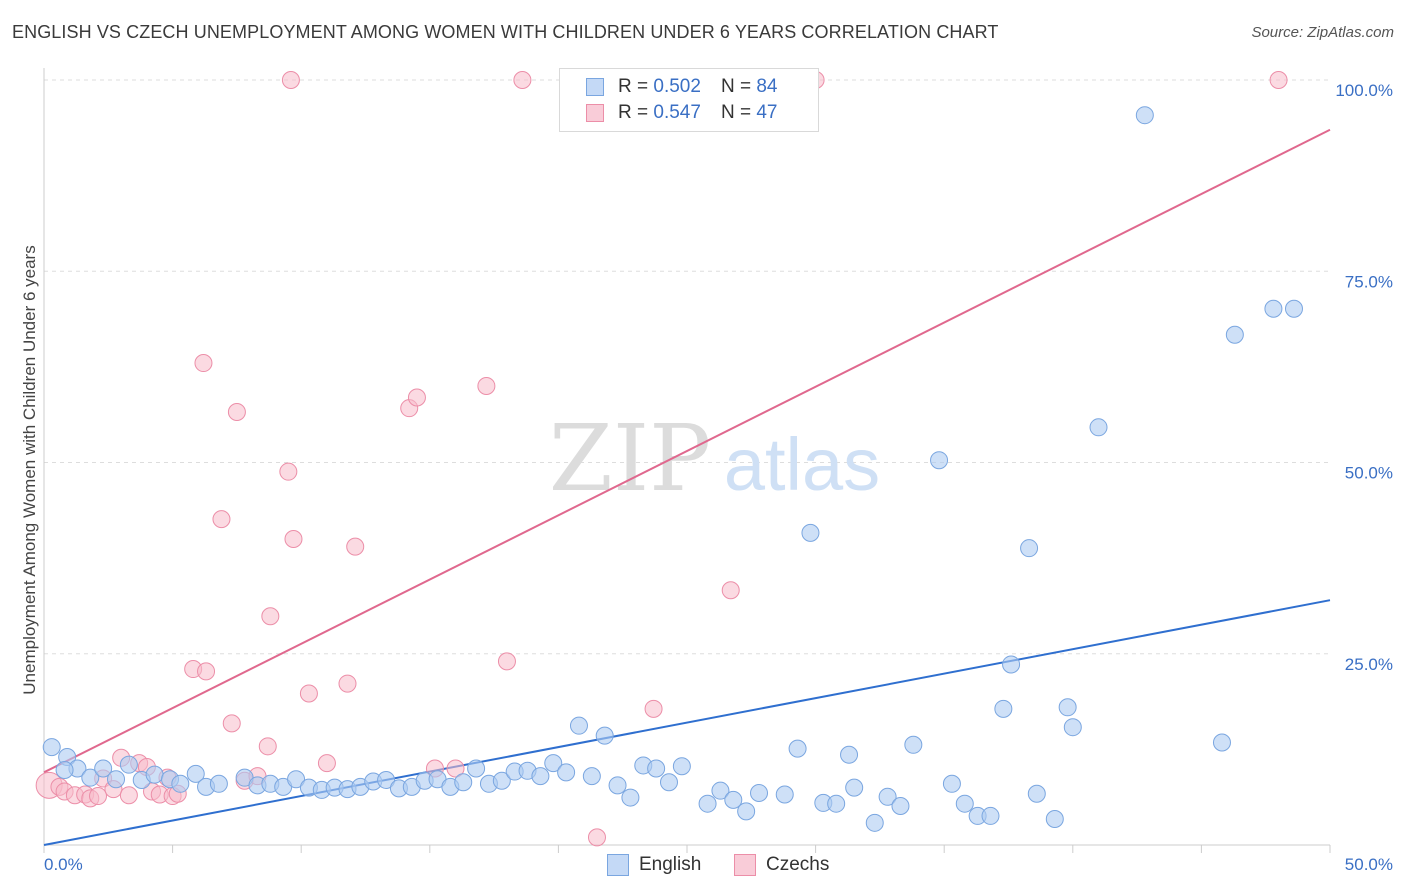 The width and height of the screenshot is (1406, 892). Describe the element at coordinates (714, 458) in the screenshot. I see `watermark: ZIP atlas` at that location.